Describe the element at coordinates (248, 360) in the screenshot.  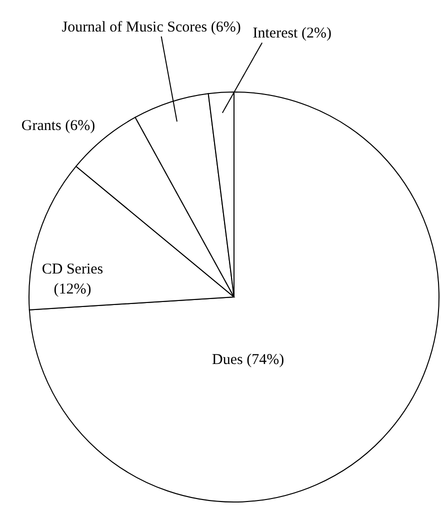
I see `slice-label: Dues (74%)` at that location.